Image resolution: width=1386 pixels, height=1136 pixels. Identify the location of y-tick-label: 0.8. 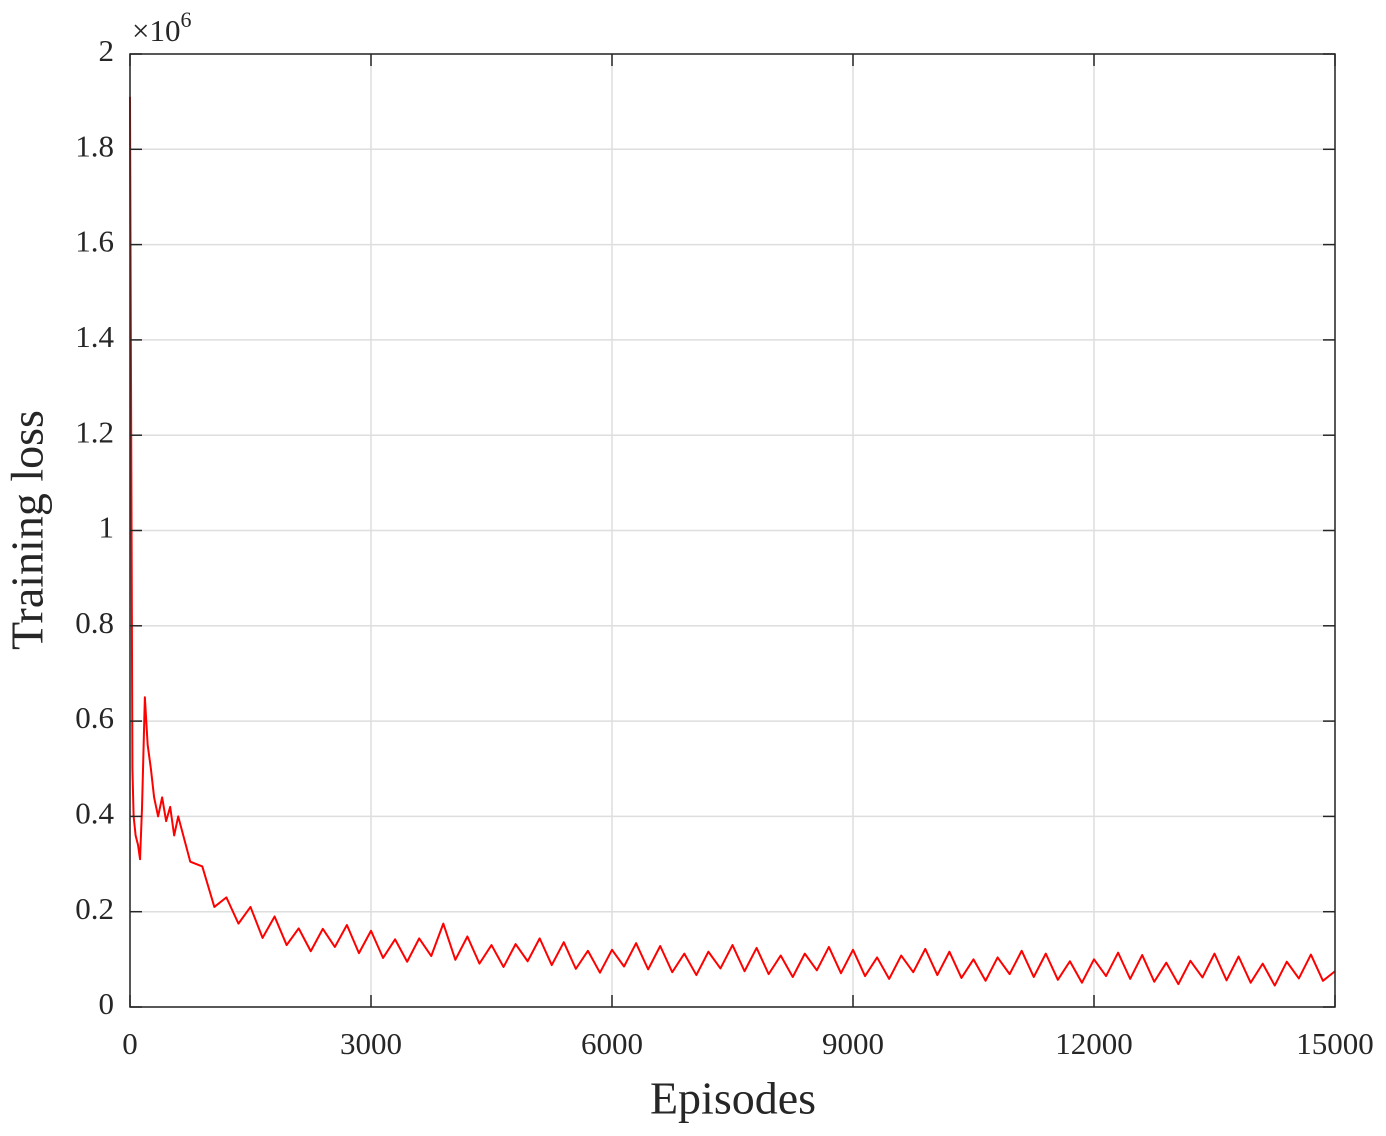
(94, 622).